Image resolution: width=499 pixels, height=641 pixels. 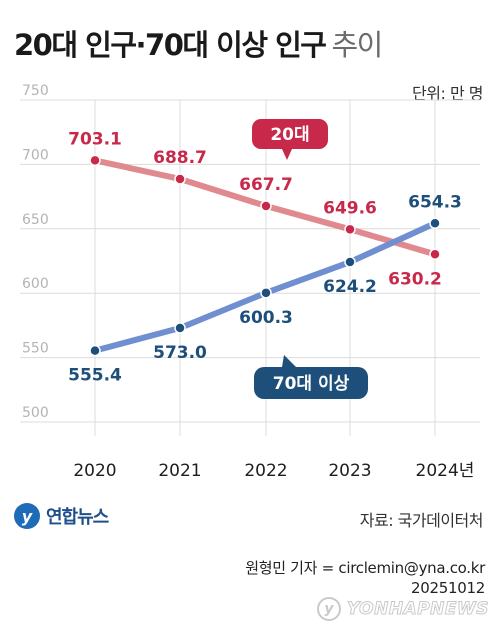 What do you see at coordinates (170, 45) in the screenshot?
I see `title-main: 20대 인구·70대 이상 인구` at bounding box center [170, 45].